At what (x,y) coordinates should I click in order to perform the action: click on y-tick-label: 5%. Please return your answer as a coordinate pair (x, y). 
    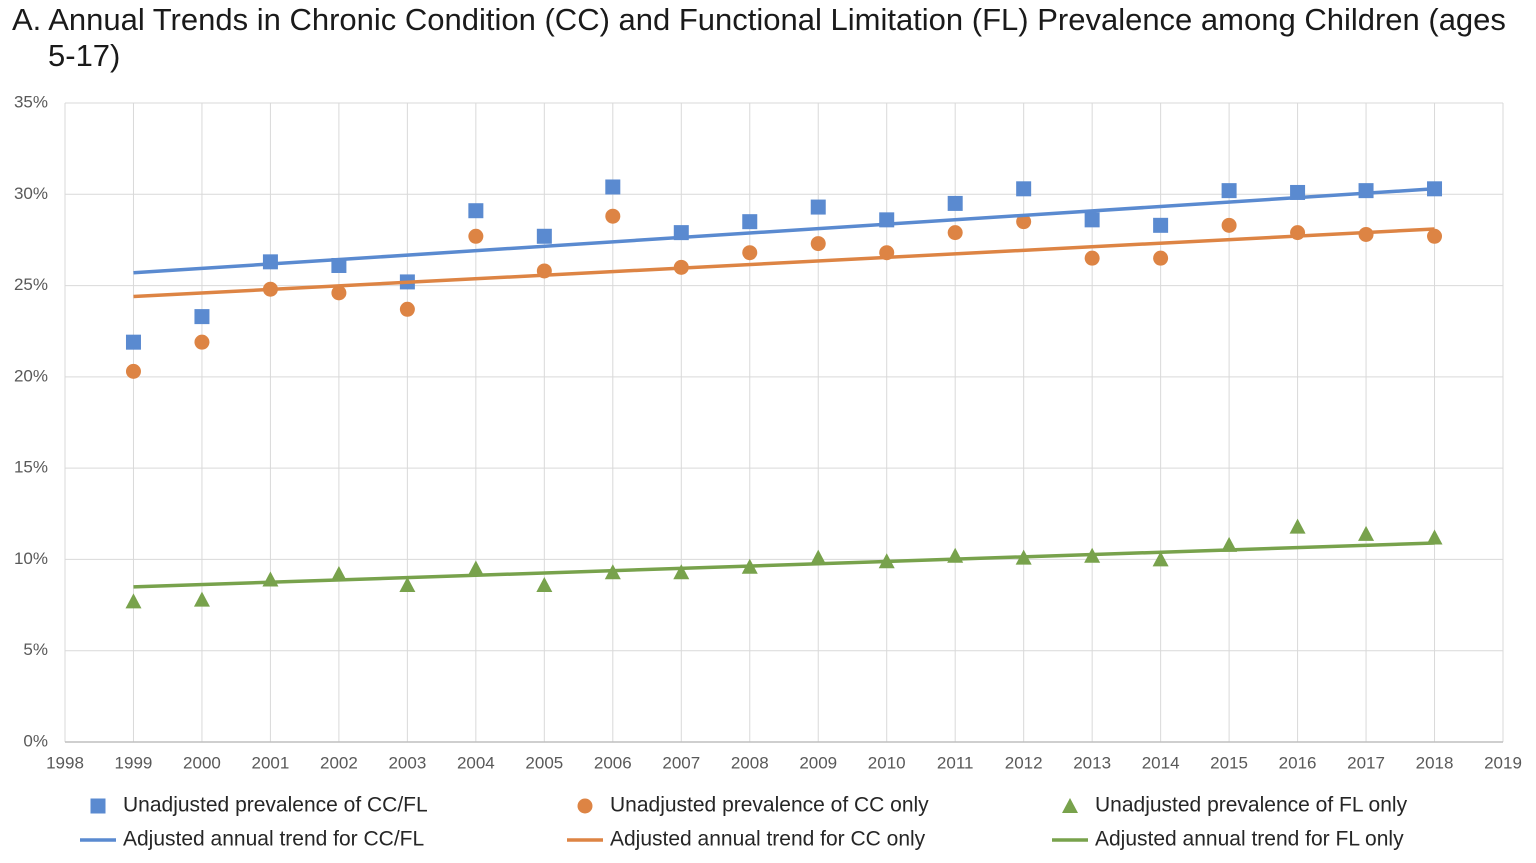
    Looking at the image, I should click on (35, 649).